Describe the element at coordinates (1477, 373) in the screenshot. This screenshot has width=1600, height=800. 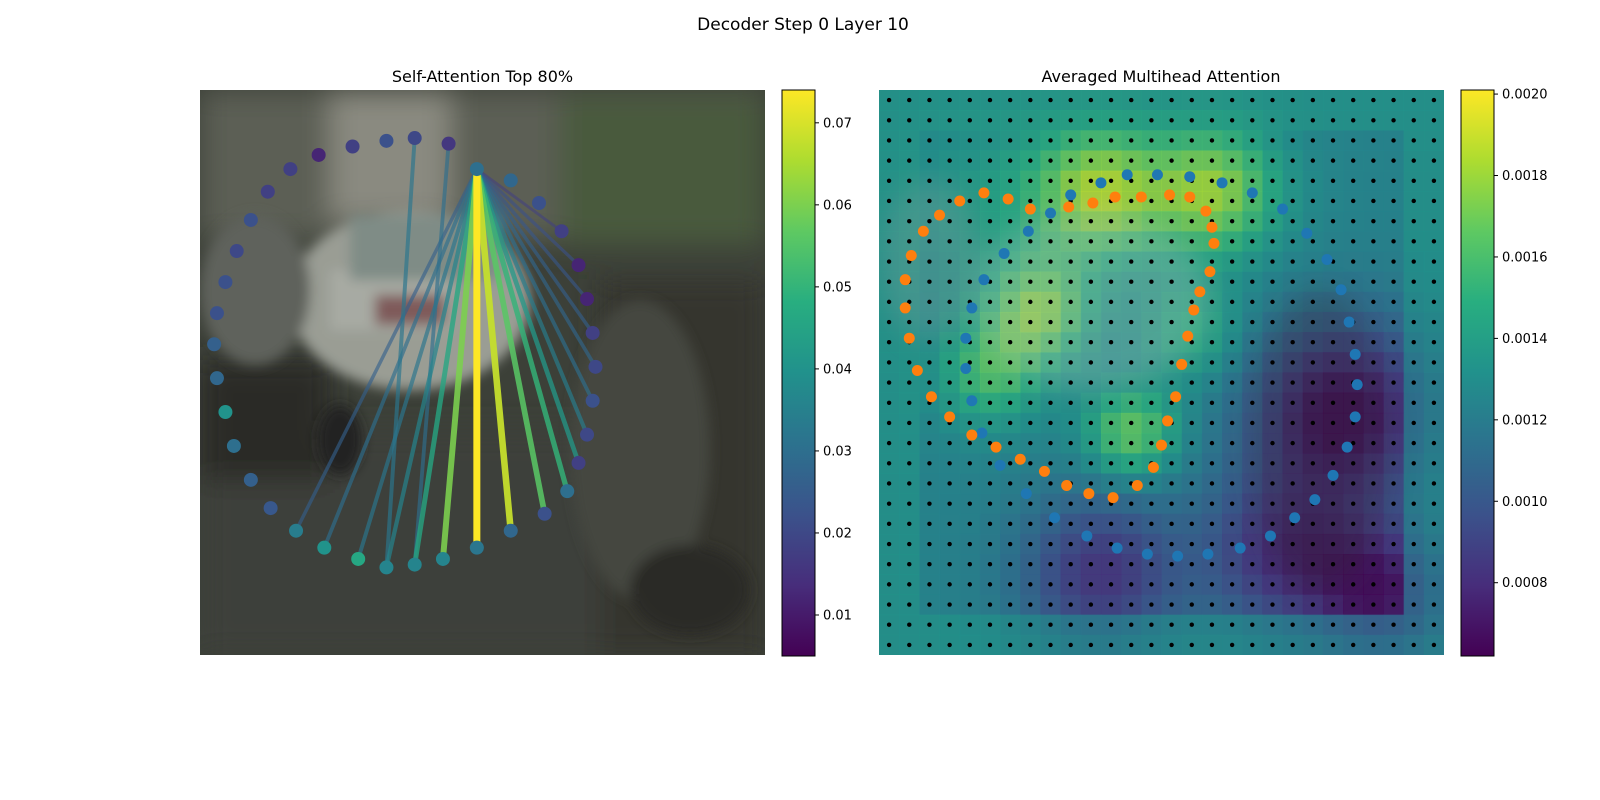
I see `right-colorbar` at that location.